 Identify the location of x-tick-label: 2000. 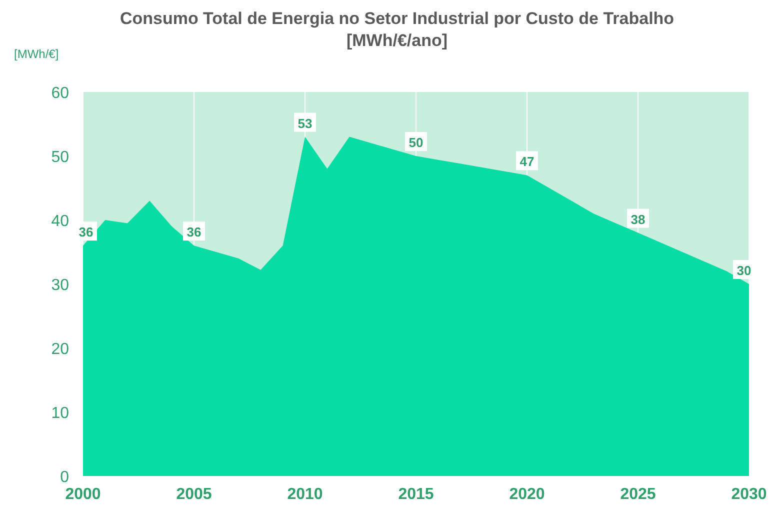
(83, 494).